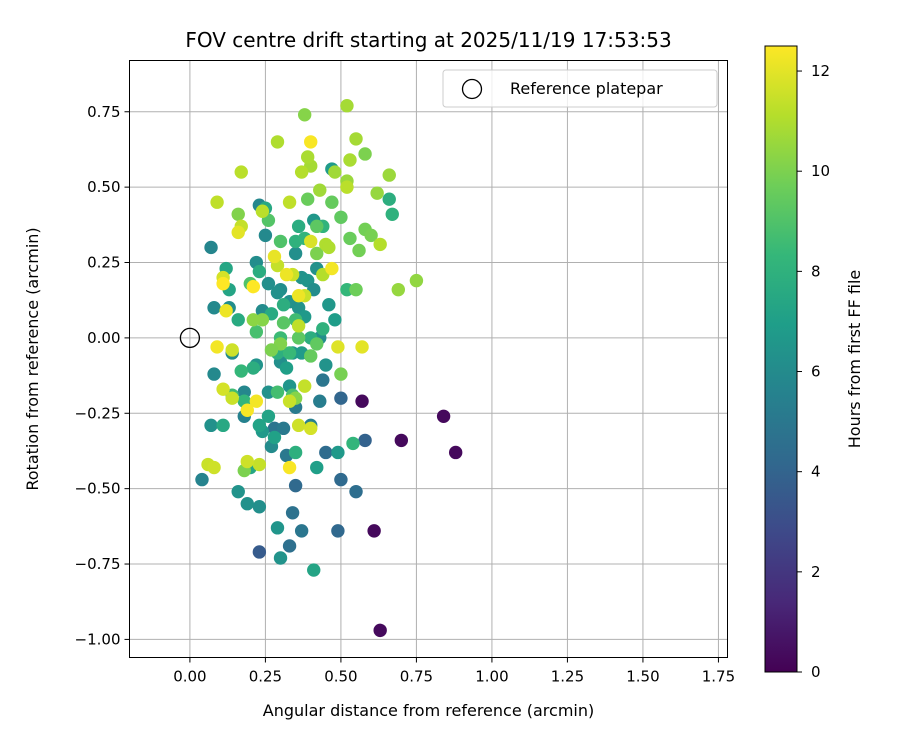  What do you see at coordinates (98, 413) in the screenshot?
I see `y-tick-label-4: −0.25` at bounding box center [98, 413].